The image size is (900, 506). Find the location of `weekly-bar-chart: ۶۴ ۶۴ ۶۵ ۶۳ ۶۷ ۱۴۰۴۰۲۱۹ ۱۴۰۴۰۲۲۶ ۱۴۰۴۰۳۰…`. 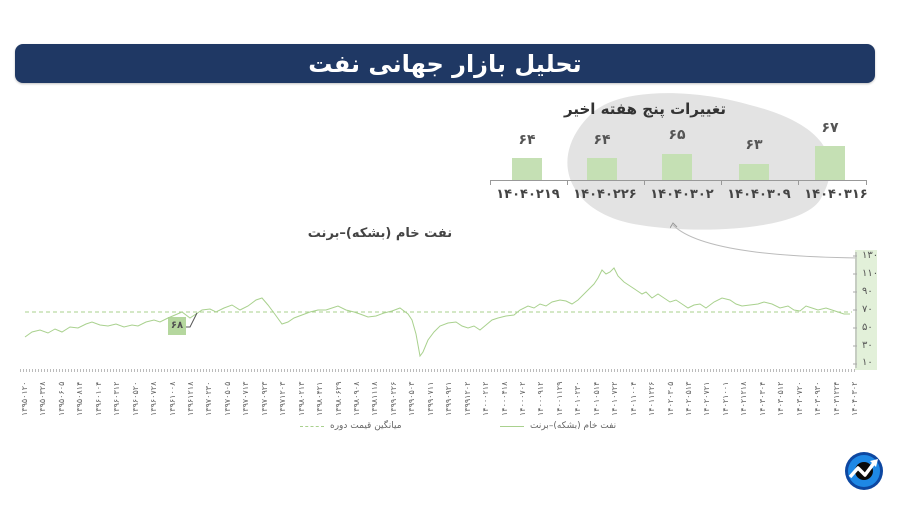

weekly-bar-chart: ۶۴ ۶۴ ۶۵ ۶۳ ۶۷ ۱۴۰۴۰۲۱۹ ۱۴۰۴۰۲۲۶ ۱۴۰۴۰۳۰… is located at coordinates (675, 162).